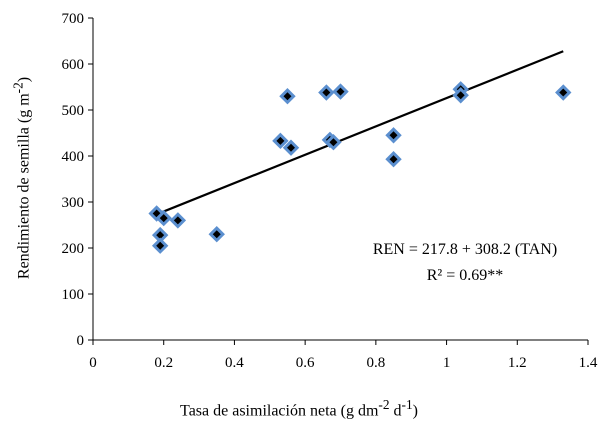  What do you see at coordinates (384, 404) in the screenshot?
I see `x-axis-title-sup1: -2` at bounding box center [384, 404].